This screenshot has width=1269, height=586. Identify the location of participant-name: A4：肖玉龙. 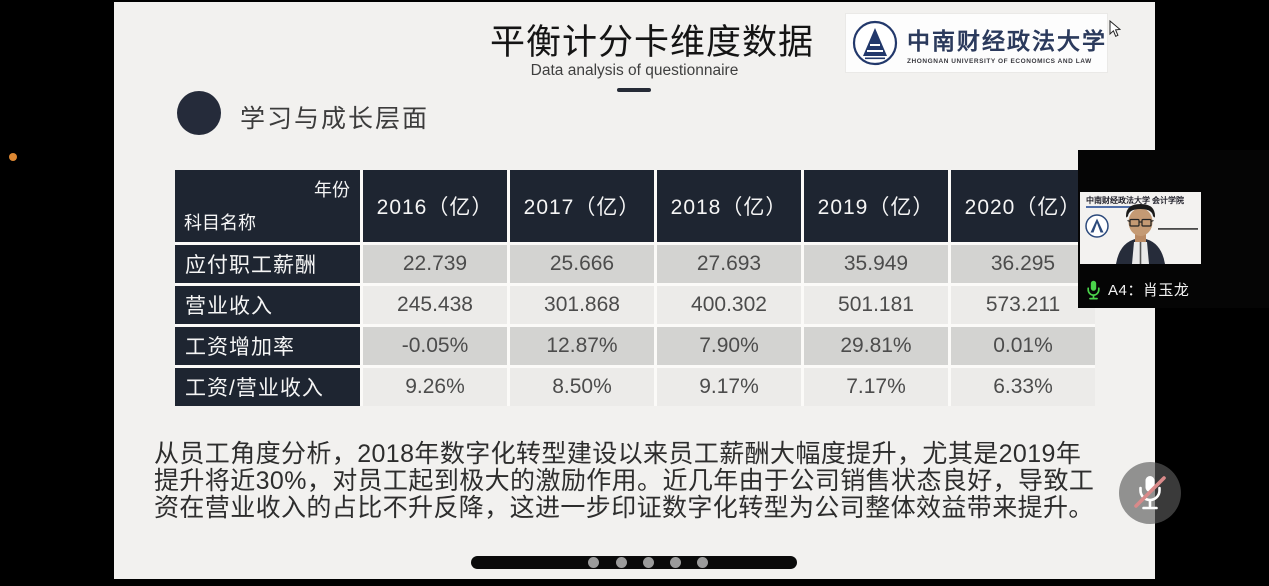
(1149, 290).